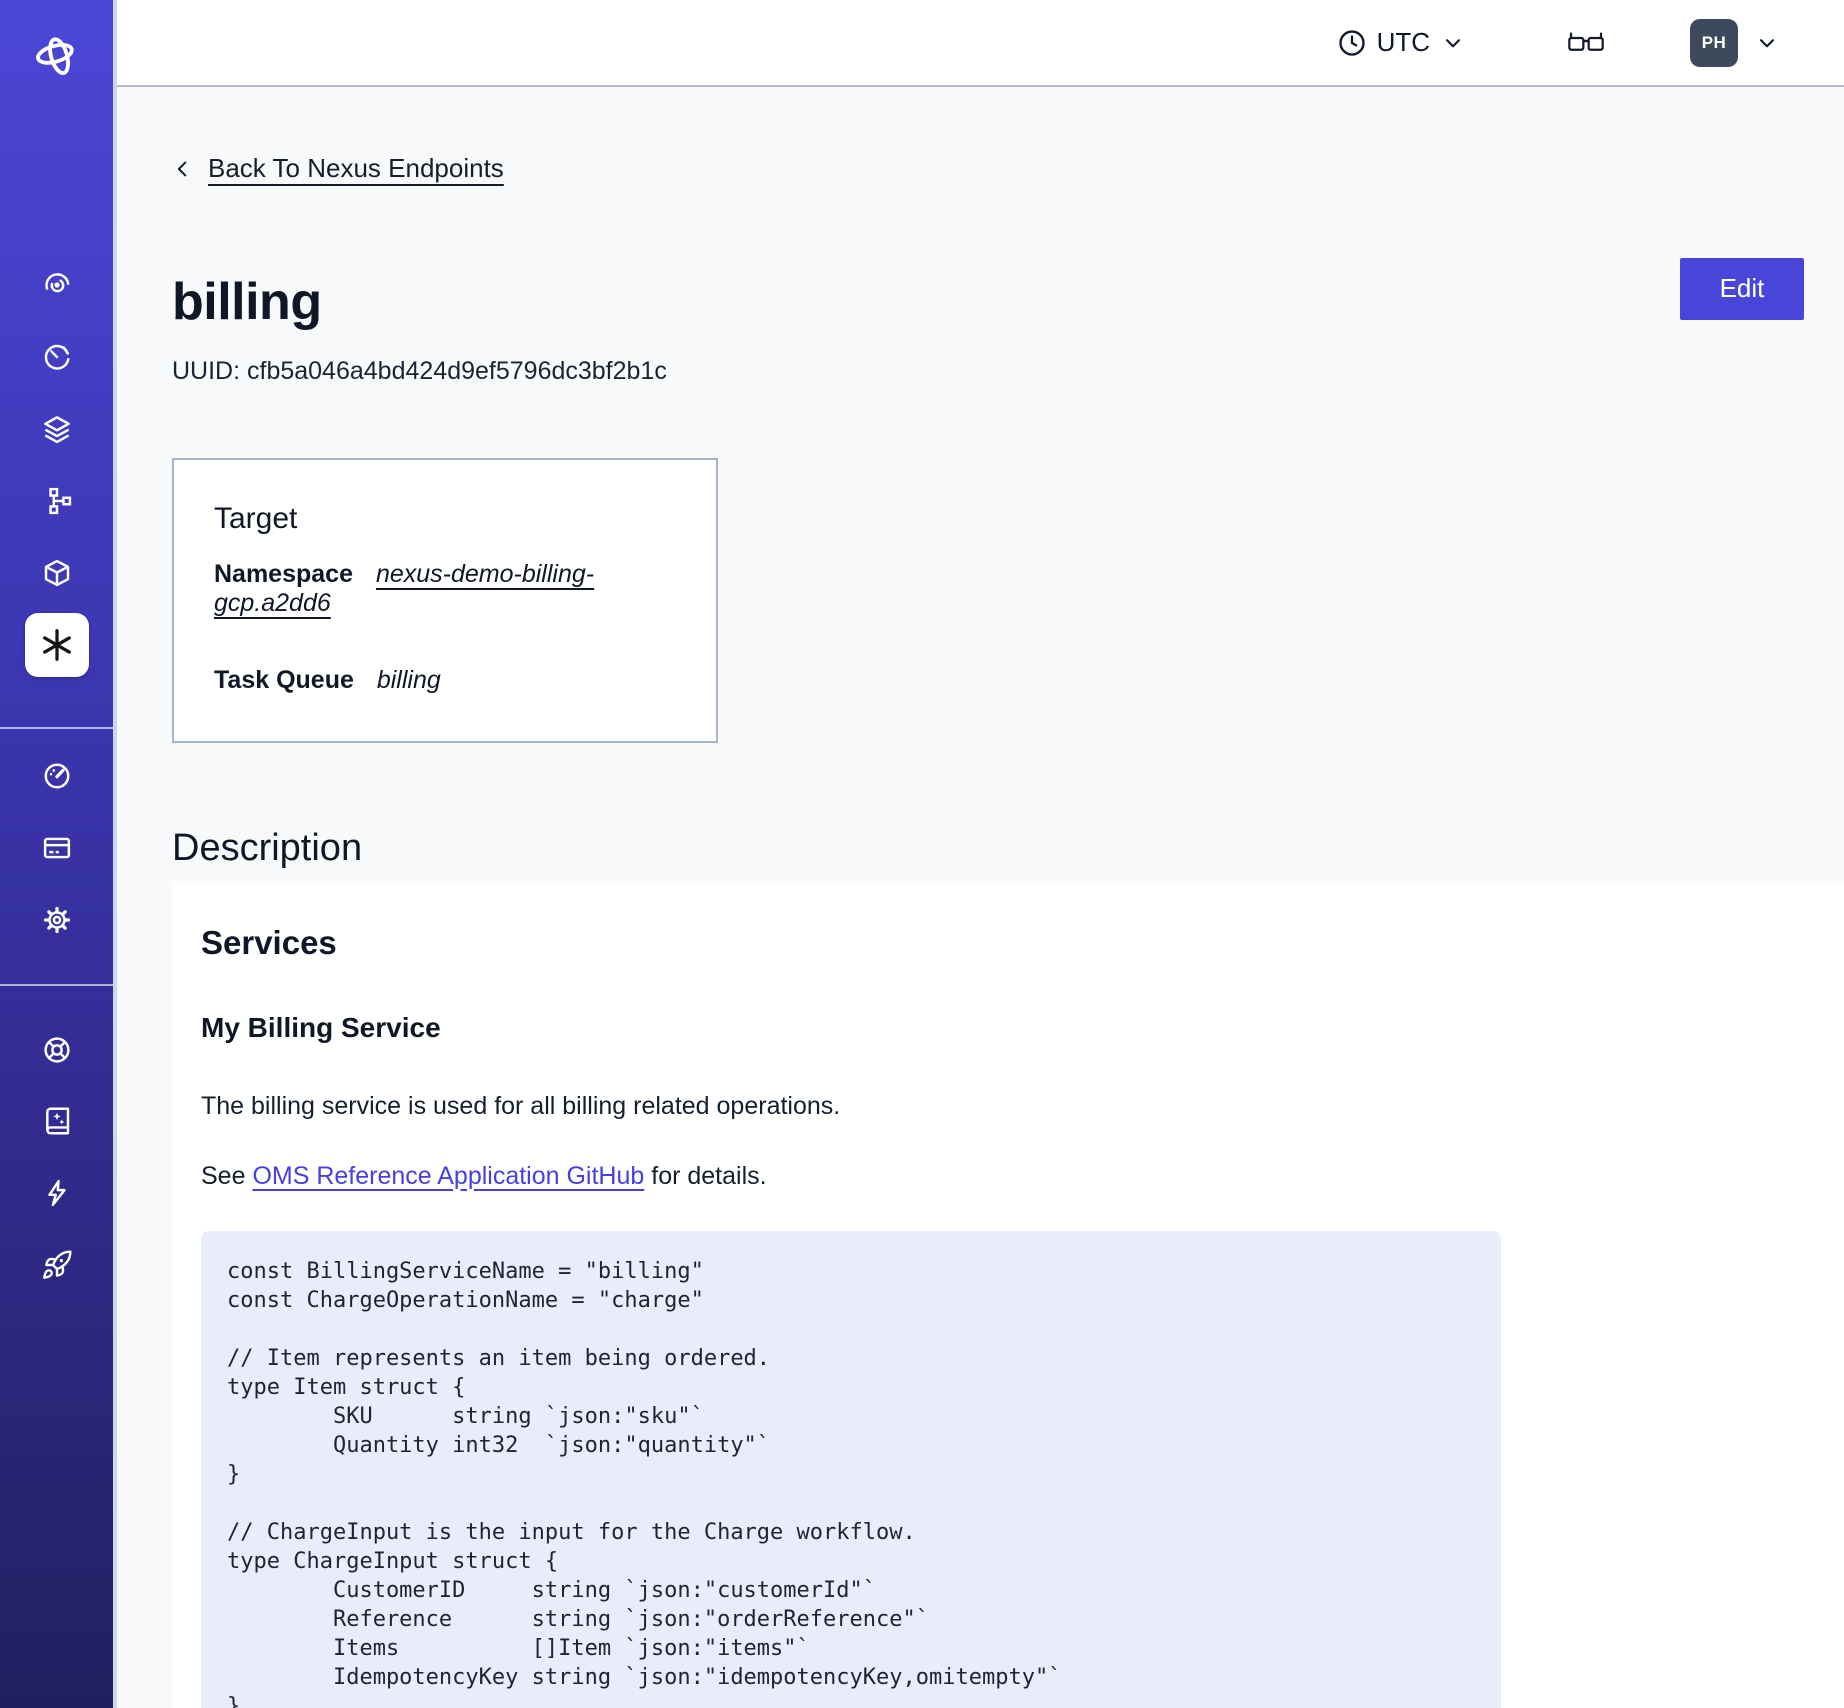  I want to click on batch-operations-icon, so click(56, 430).